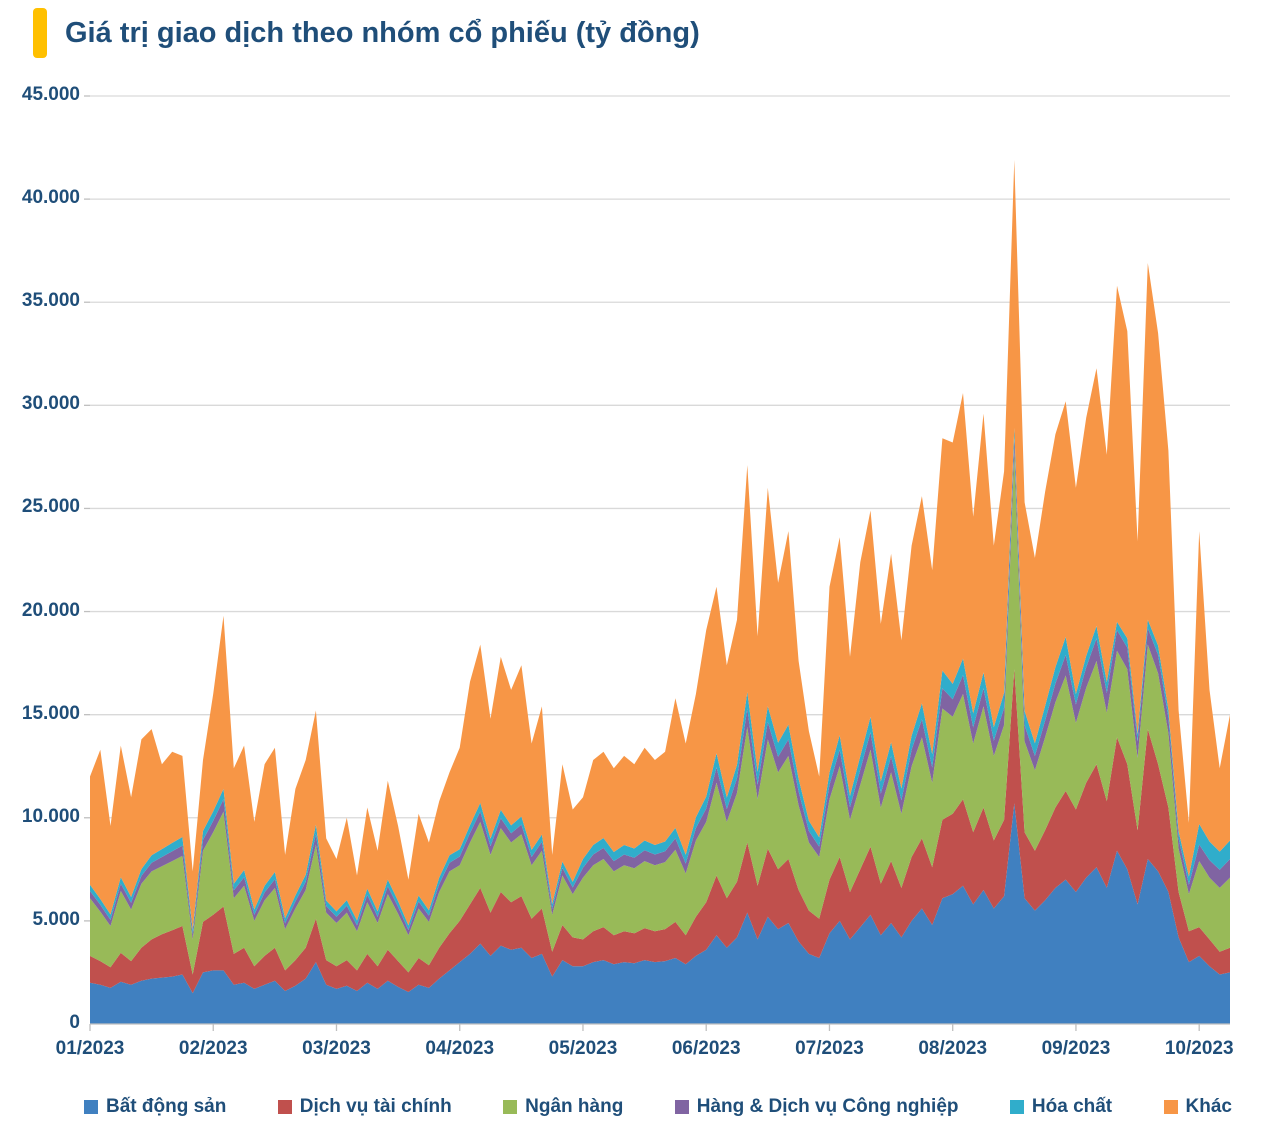  I want to click on legend-label: Dịch vụ tài chính, so click(375, 1106).